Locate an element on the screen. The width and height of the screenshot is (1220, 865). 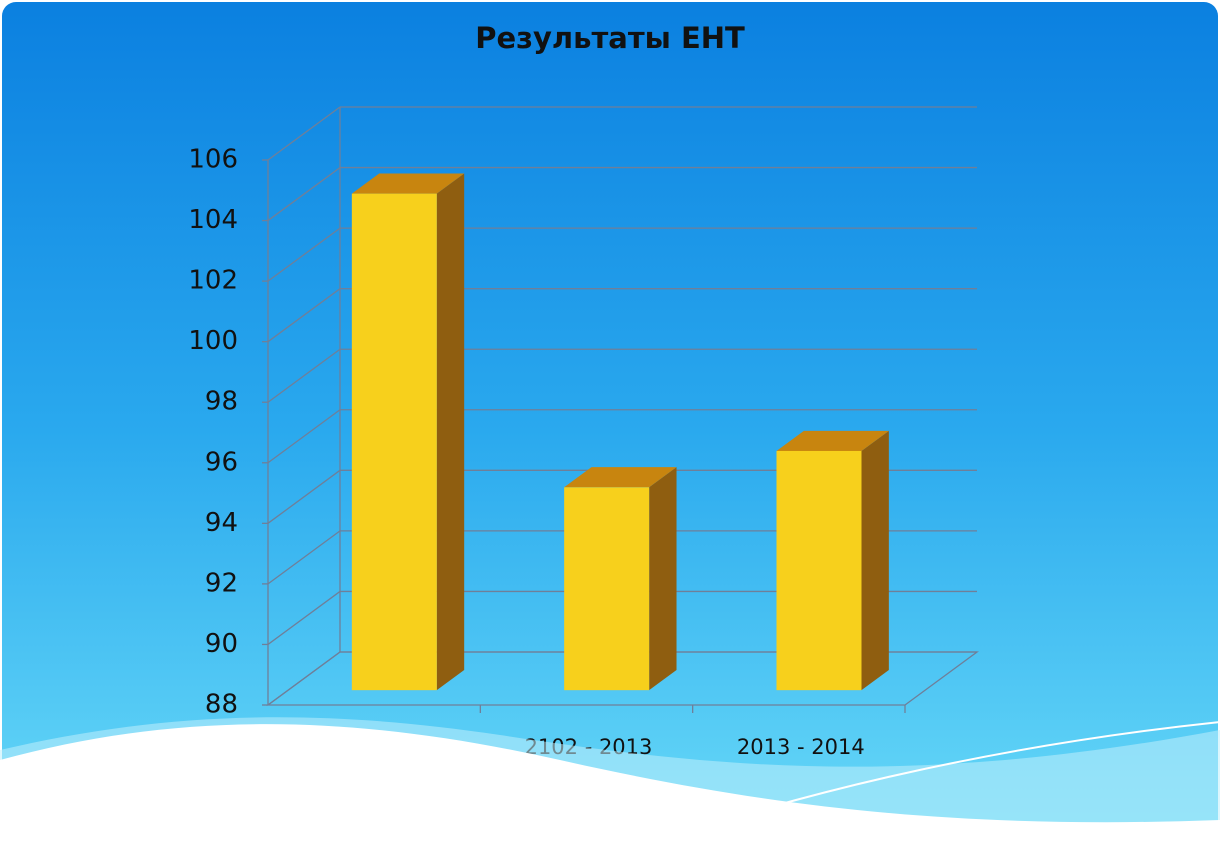
y-tick-label: 92 is located at coordinates (221, 583).